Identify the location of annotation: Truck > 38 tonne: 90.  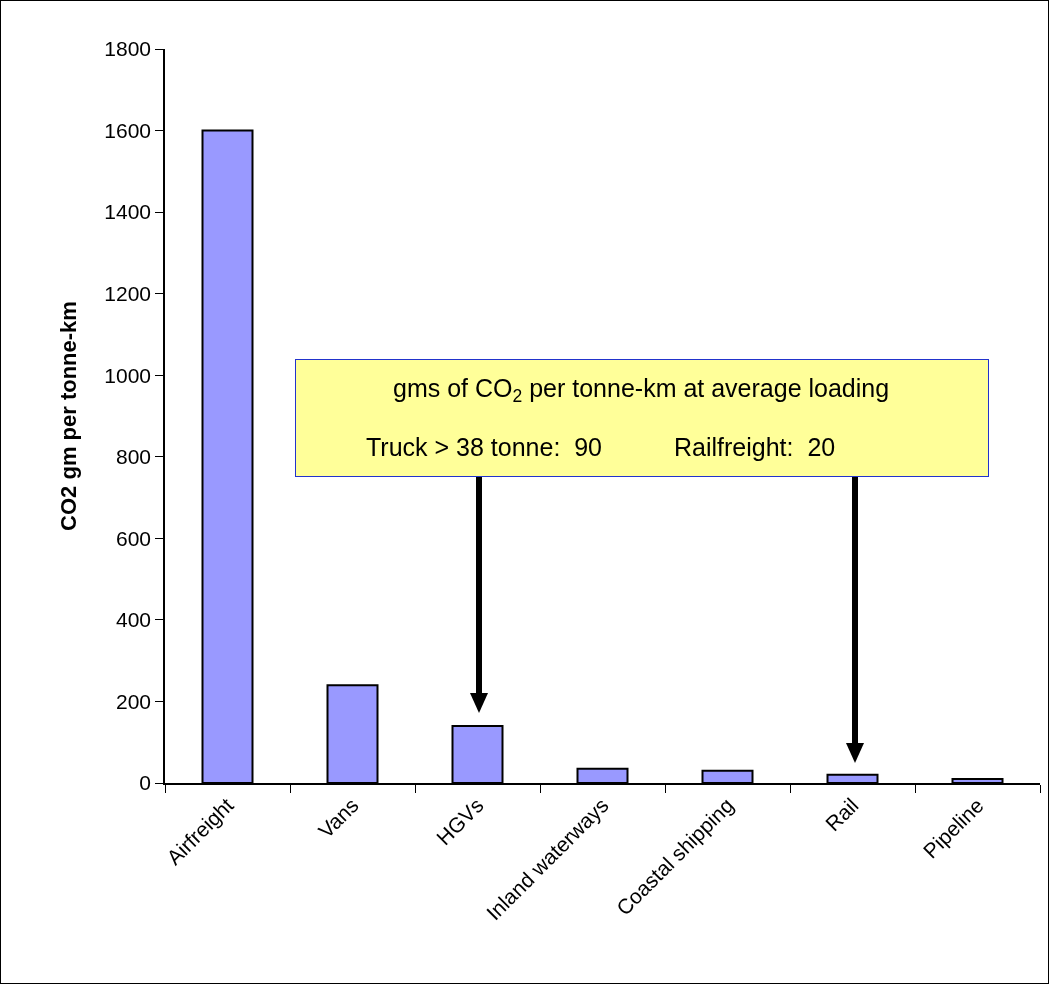
(484, 447).